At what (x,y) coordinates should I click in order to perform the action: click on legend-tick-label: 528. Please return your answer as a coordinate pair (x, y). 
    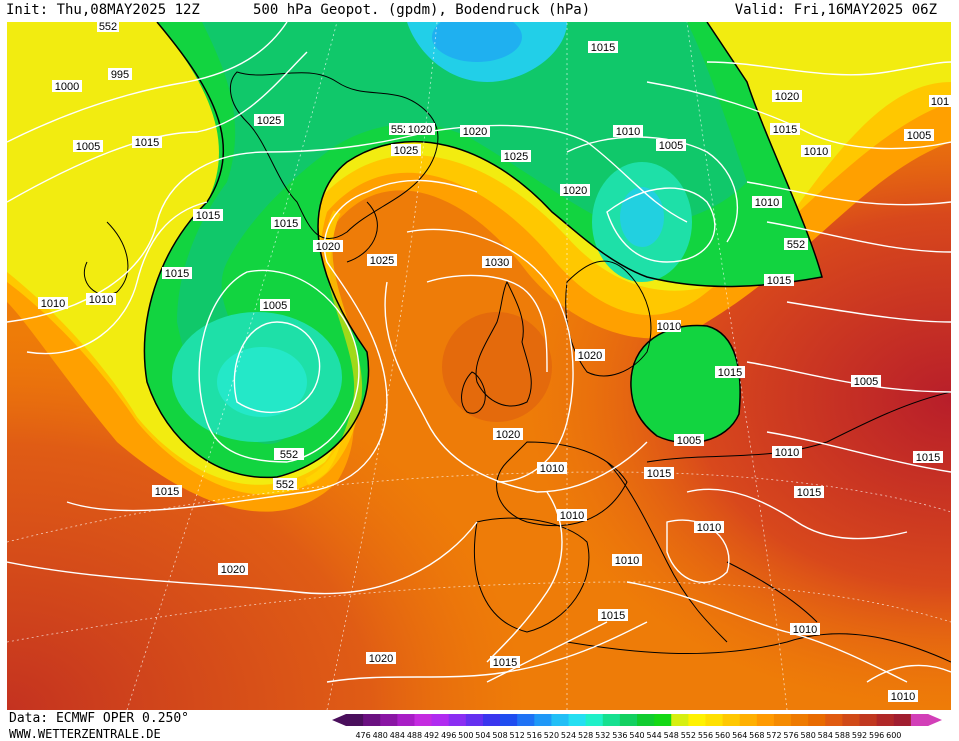
    Looking at the image, I should click on (585, 735).